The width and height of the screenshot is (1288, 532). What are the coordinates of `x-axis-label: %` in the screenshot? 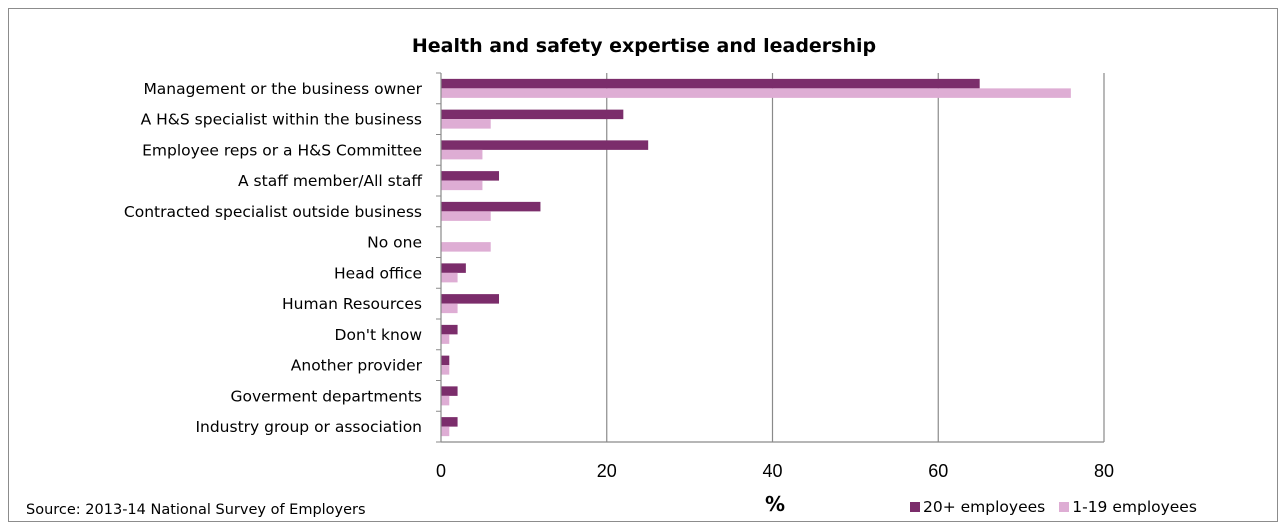 It's located at (775, 504).